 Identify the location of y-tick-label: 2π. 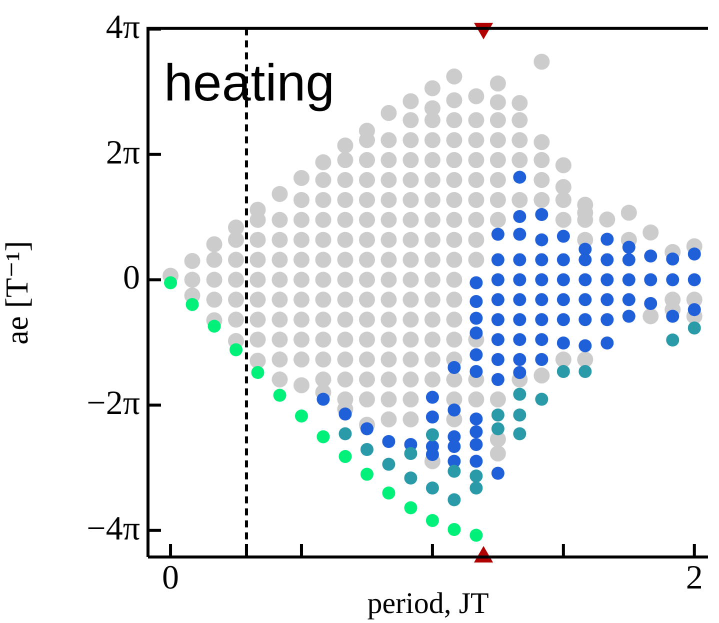
(123, 153).